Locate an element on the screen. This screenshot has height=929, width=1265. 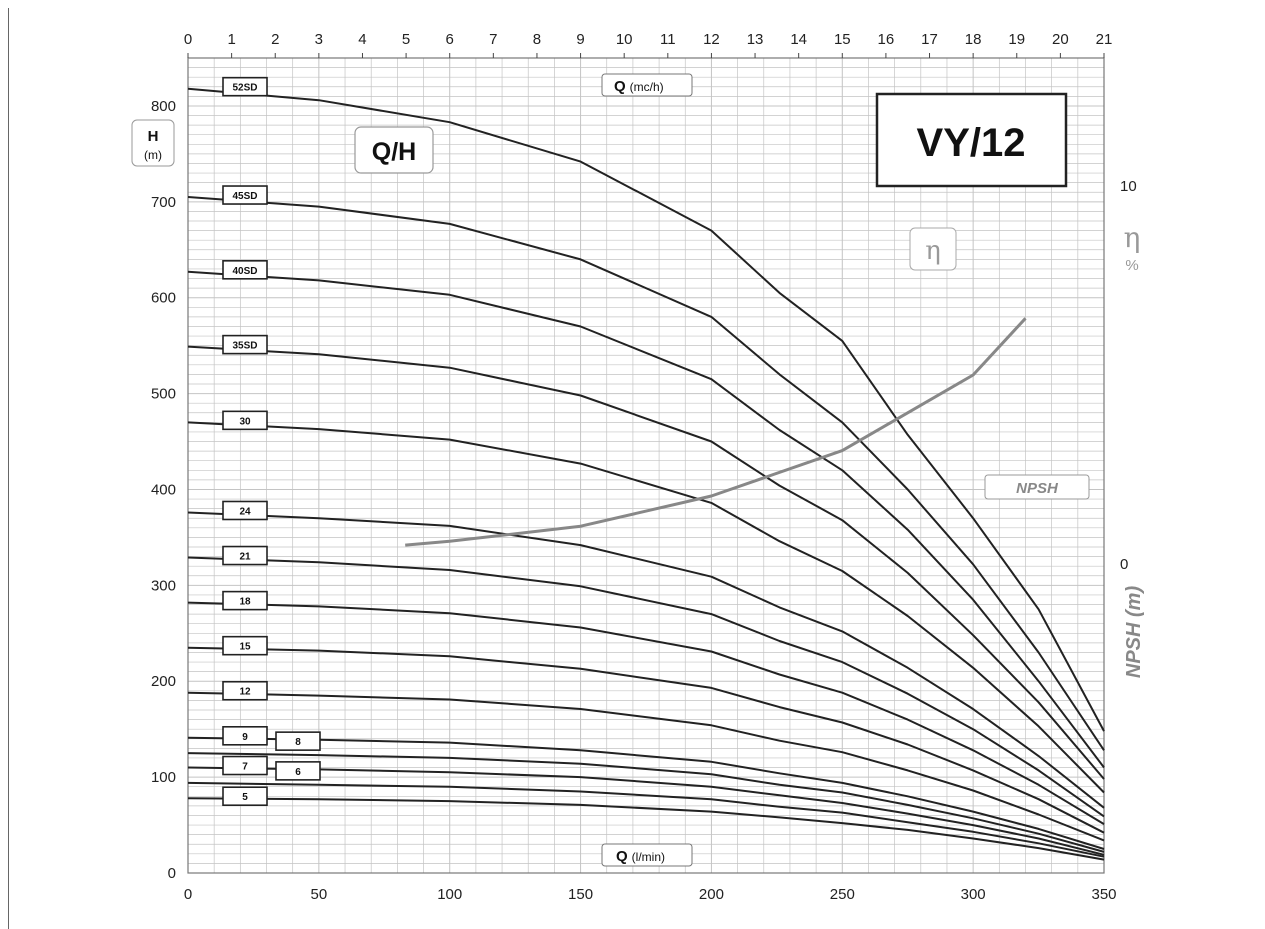
efficiency-tick-label: 0 is located at coordinates (1124, 564).